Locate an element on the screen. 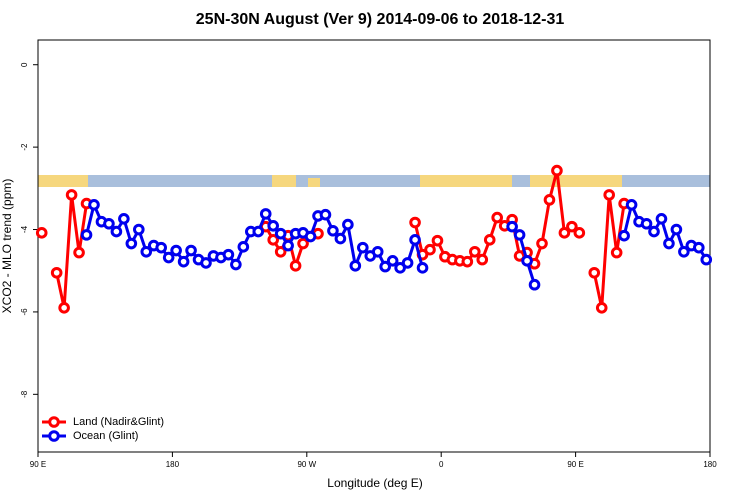 The image size is (750, 500). y-axis-label: XCO2 - MLO trend (ppm) is located at coordinates (7, 246).